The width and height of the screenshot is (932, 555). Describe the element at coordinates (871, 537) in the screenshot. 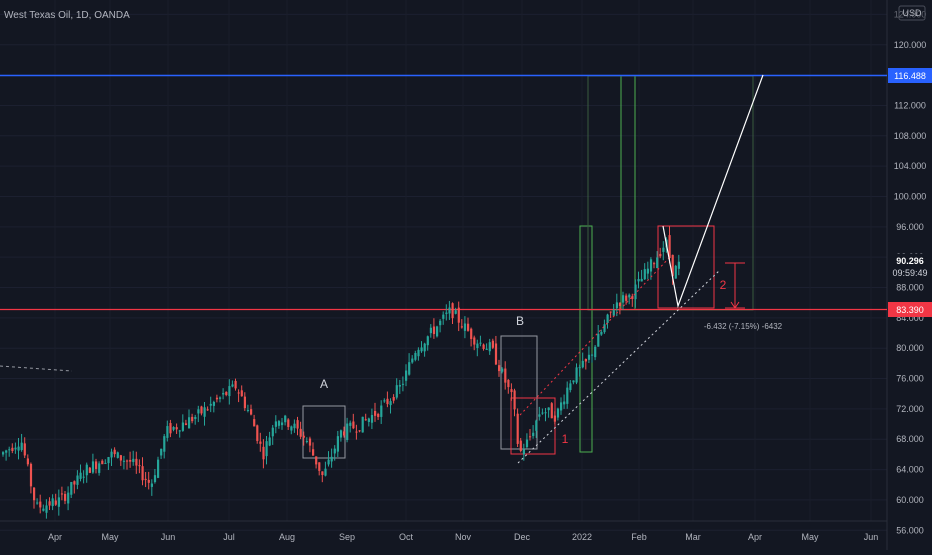

I see `time-tick-label: Jun` at that location.